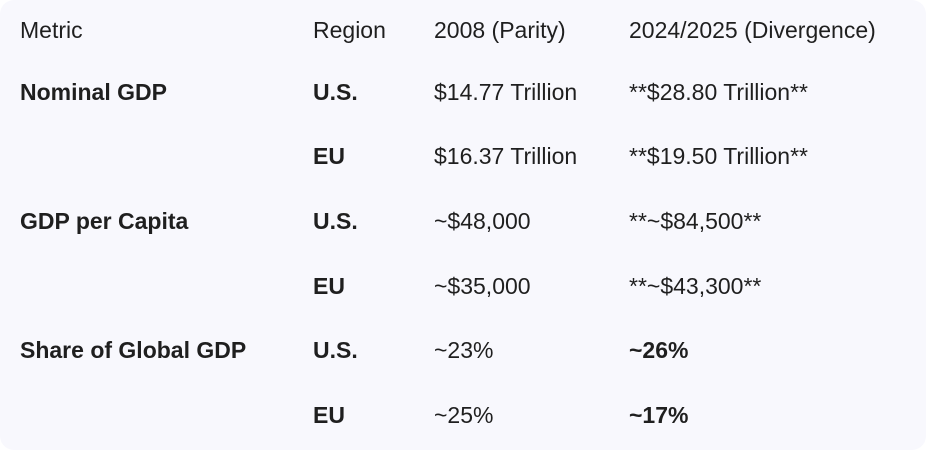  I want to click on table-row: Share of Global GDP U.S. ~23% ~26%, so click(463, 350).